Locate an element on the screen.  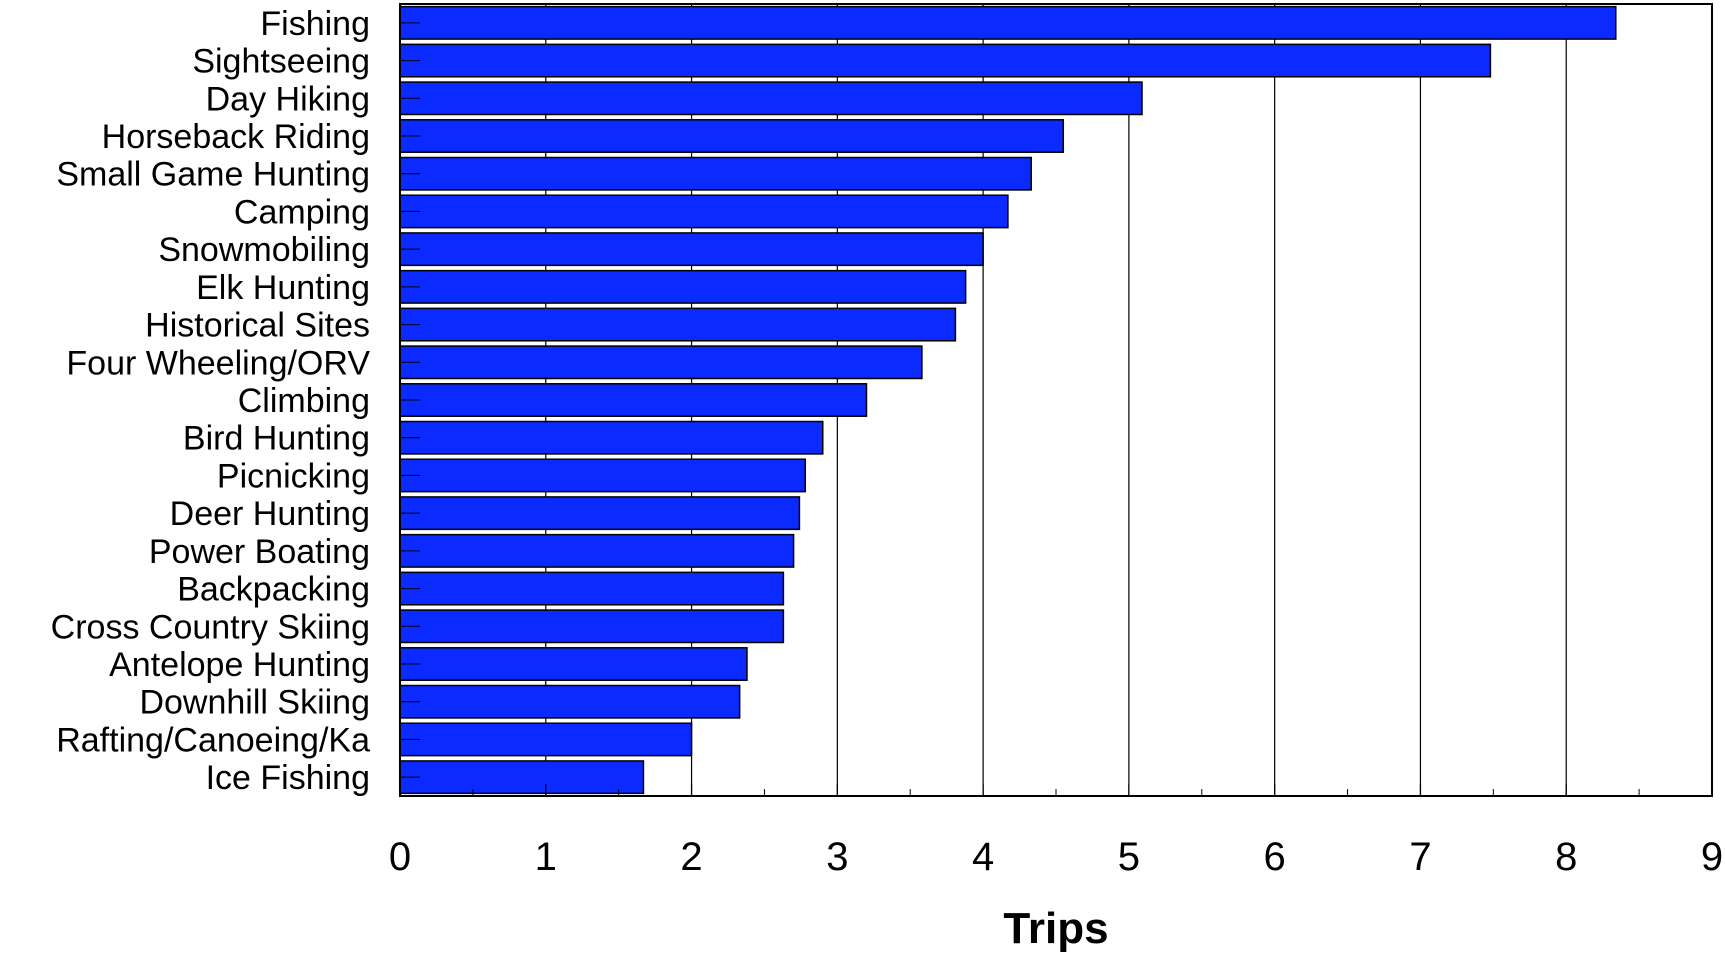
x-tick-label: 5 is located at coordinates (1129, 857).